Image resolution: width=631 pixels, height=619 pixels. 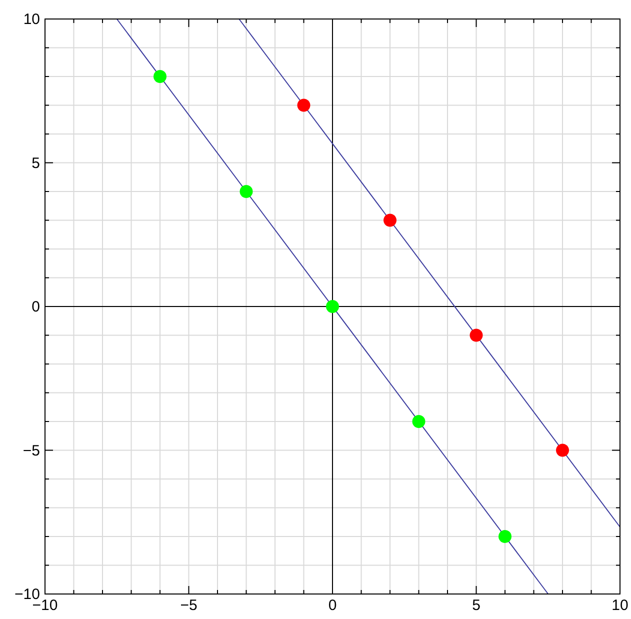 I want to click on y-tick-label: 0, so click(x=36, y=307).